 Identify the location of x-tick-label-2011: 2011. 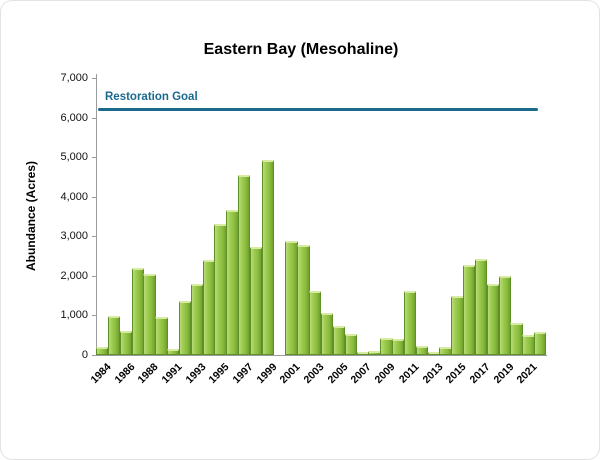
(409, 373).